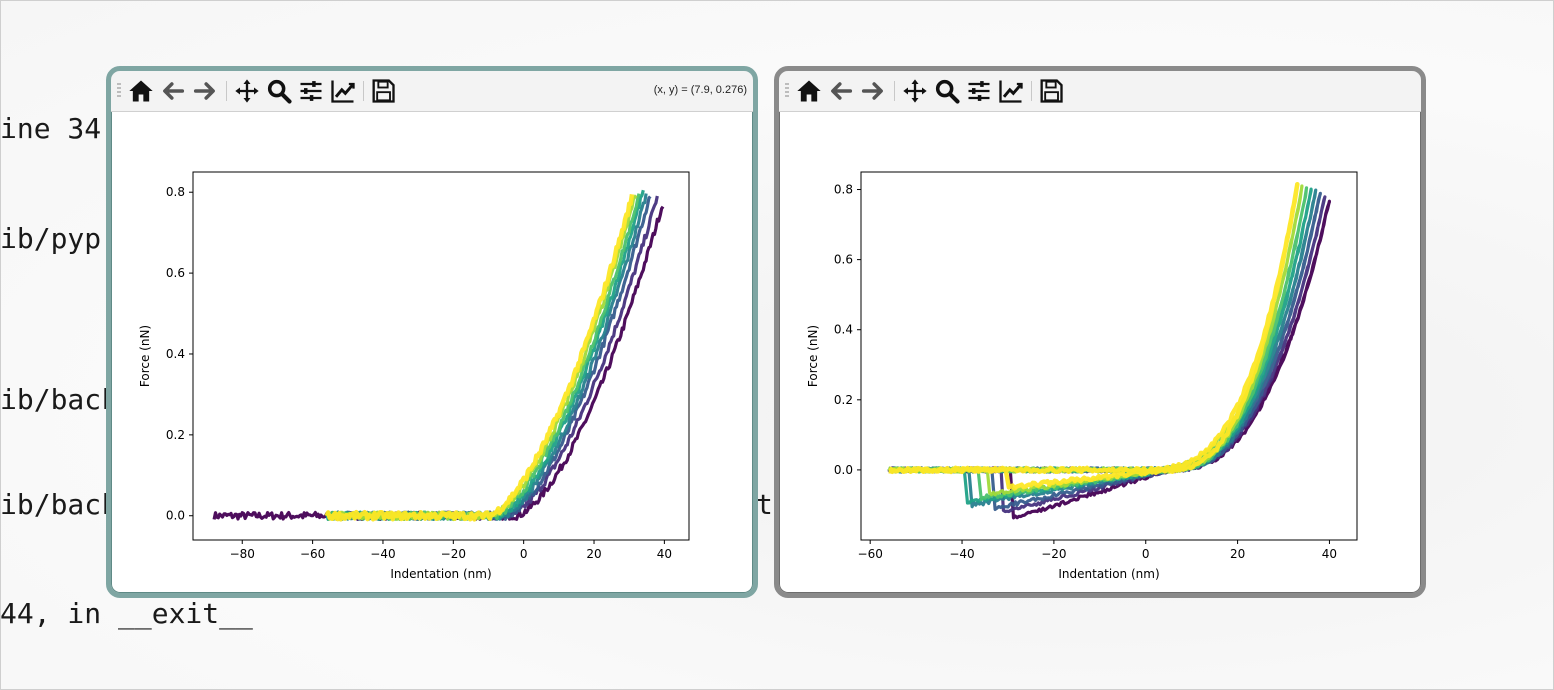  Describe the element at coordinates (432, 91) in the screenshot. I see `navigation-toolbar: (x, y) = (7.9, 0.276)` at that location.